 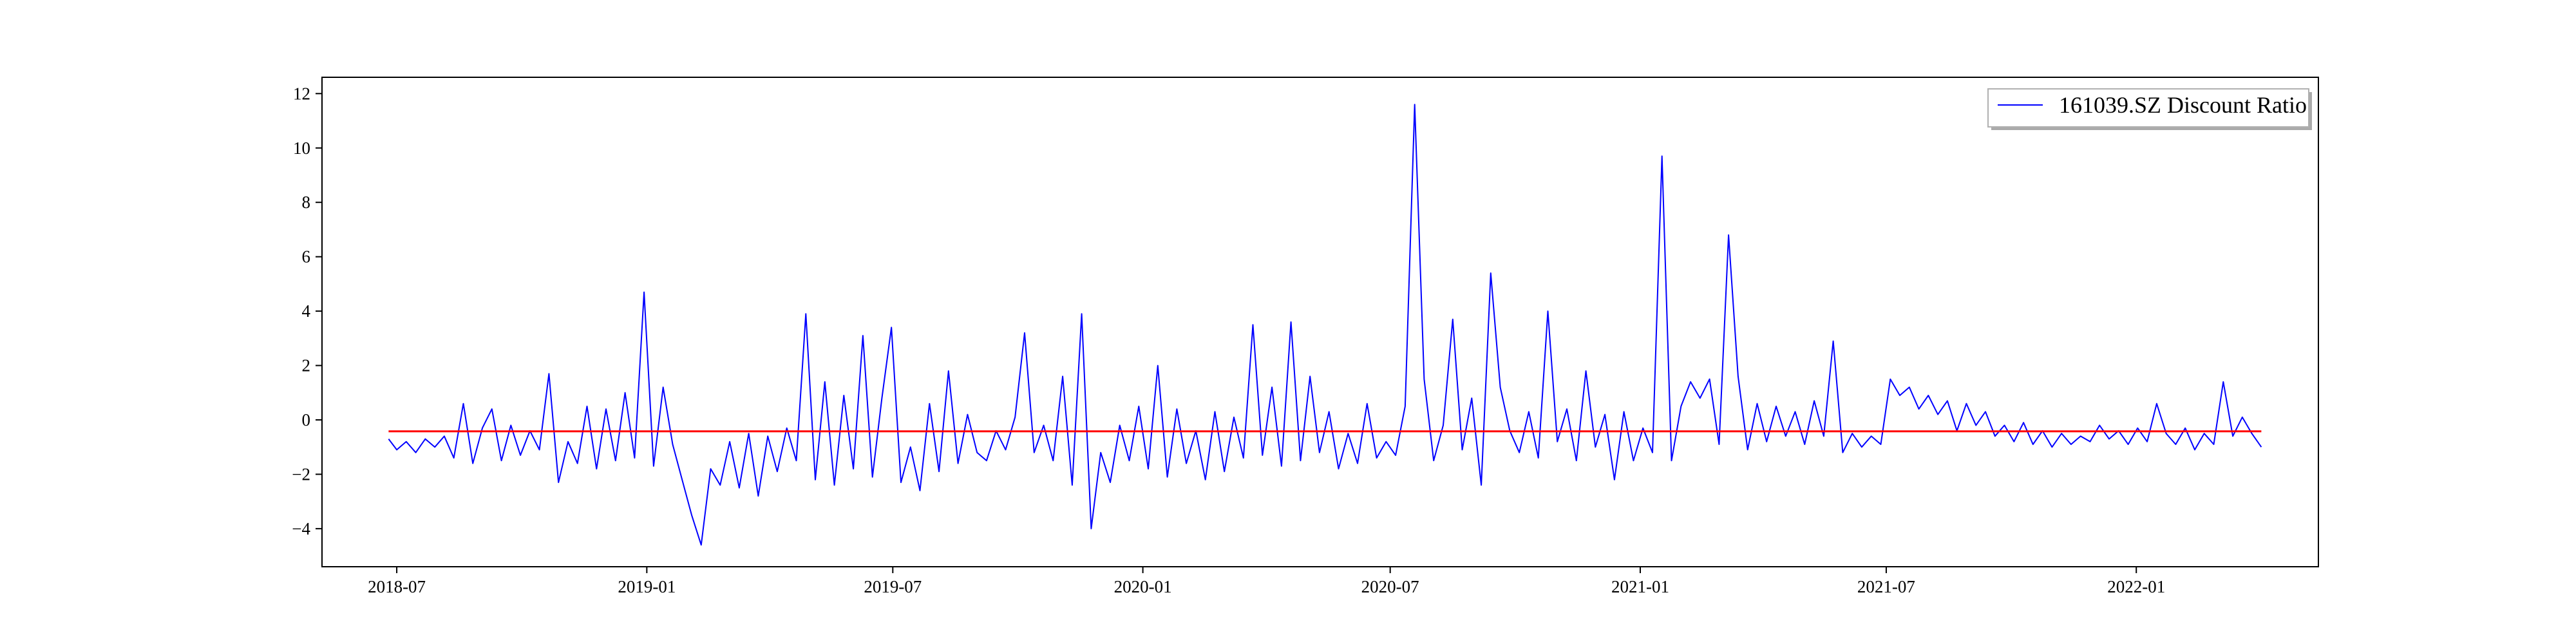 I want to click on x-tick-label: 2021-07, so click(x=1886, y=587).